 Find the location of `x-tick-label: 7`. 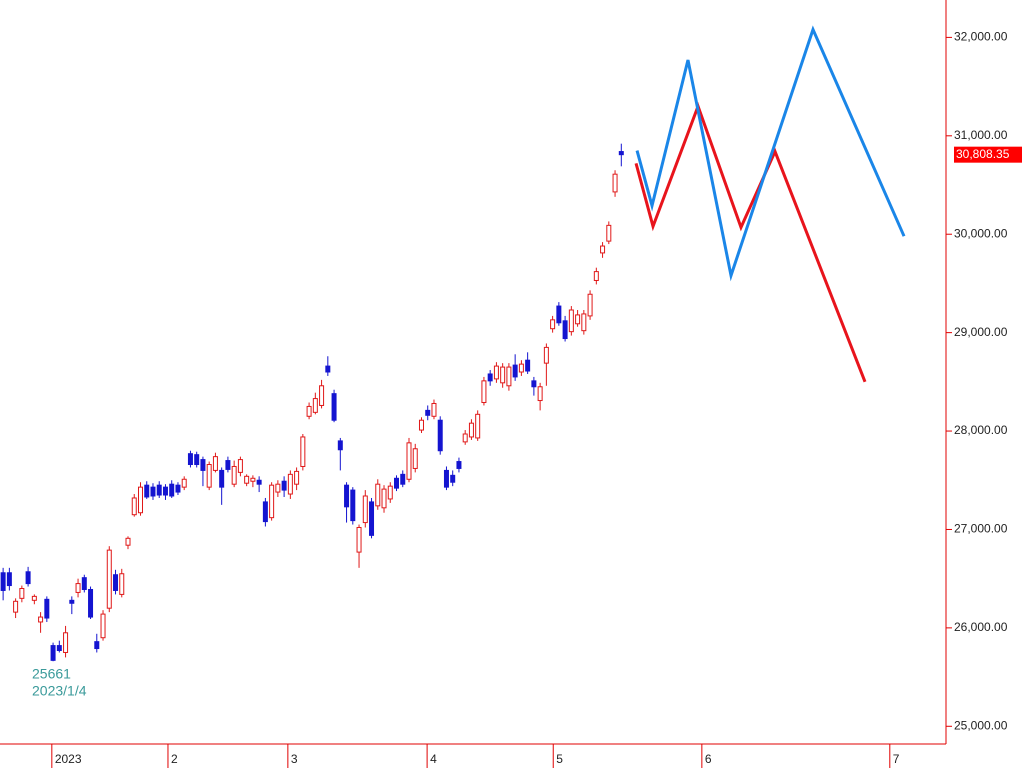

x-tick-label: 7 is located at coordinates (896, 759).